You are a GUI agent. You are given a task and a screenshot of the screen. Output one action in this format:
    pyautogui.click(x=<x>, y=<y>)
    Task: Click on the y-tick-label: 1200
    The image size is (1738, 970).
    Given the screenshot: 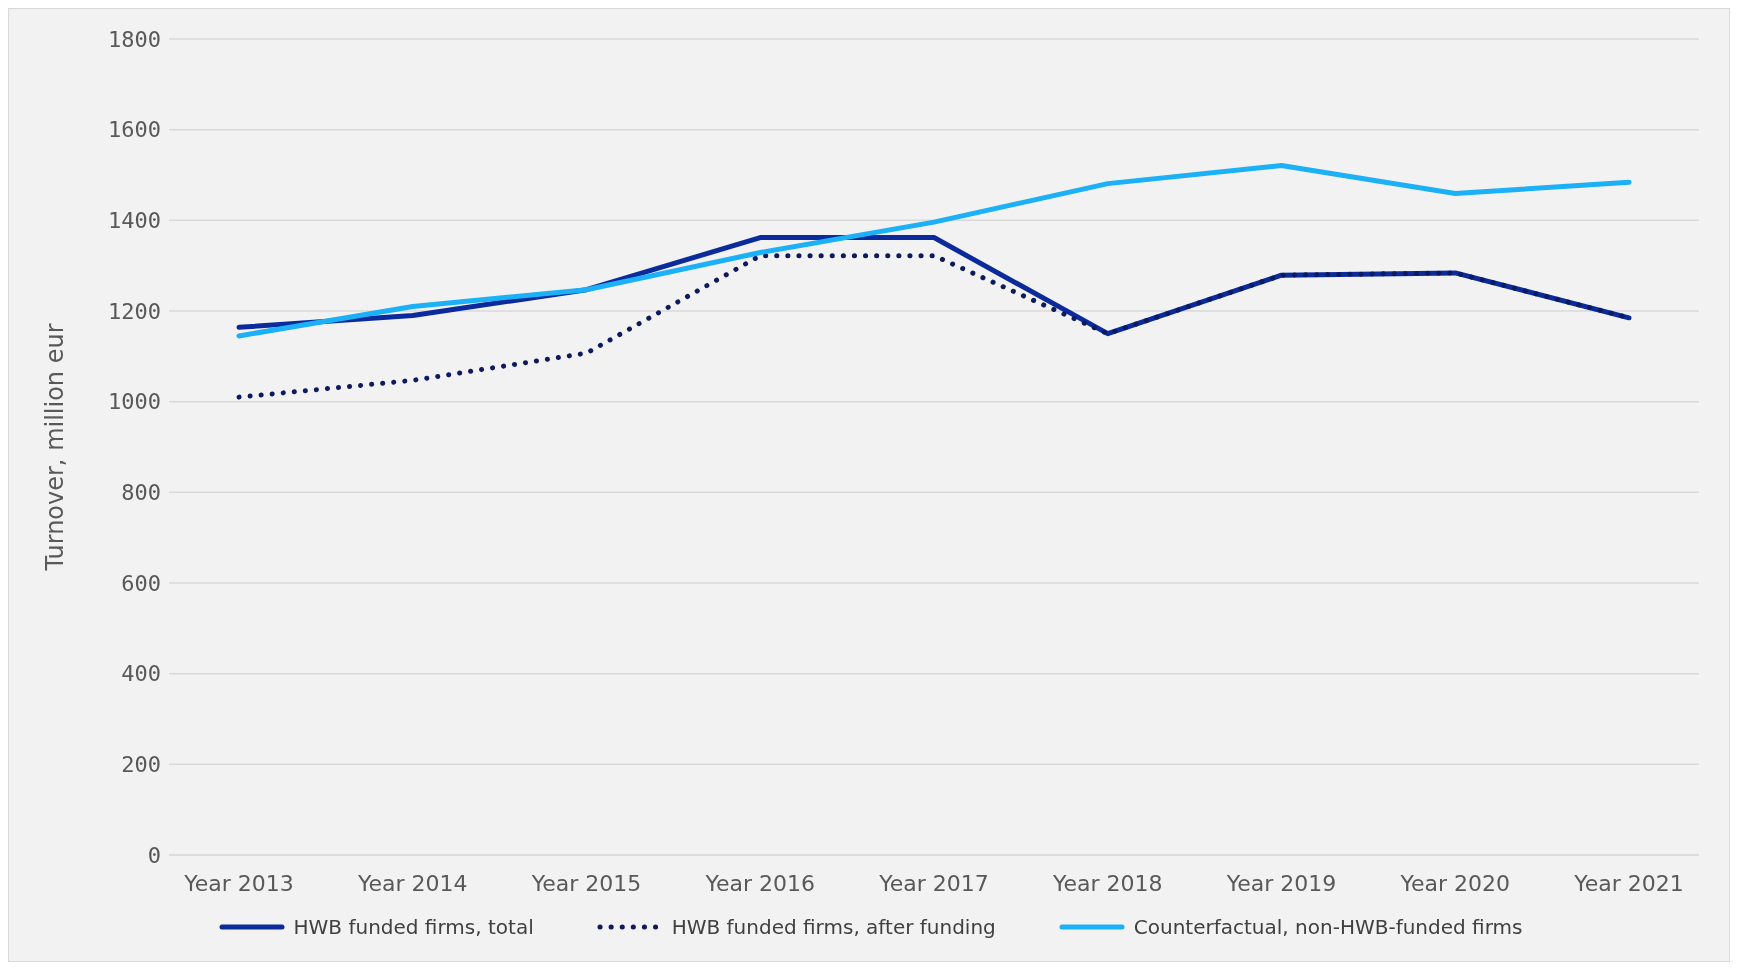 What is the action you would take?
    pyautogui.click(x=134, y=311)
    